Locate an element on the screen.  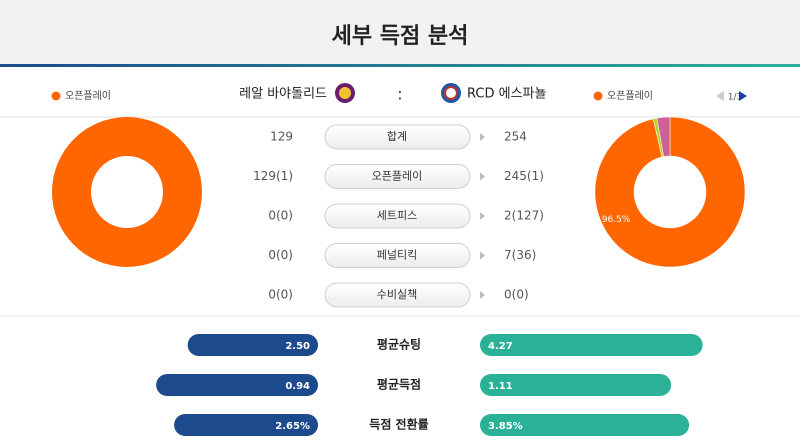
pager: 1/3 is located at coordinates (735, 98).